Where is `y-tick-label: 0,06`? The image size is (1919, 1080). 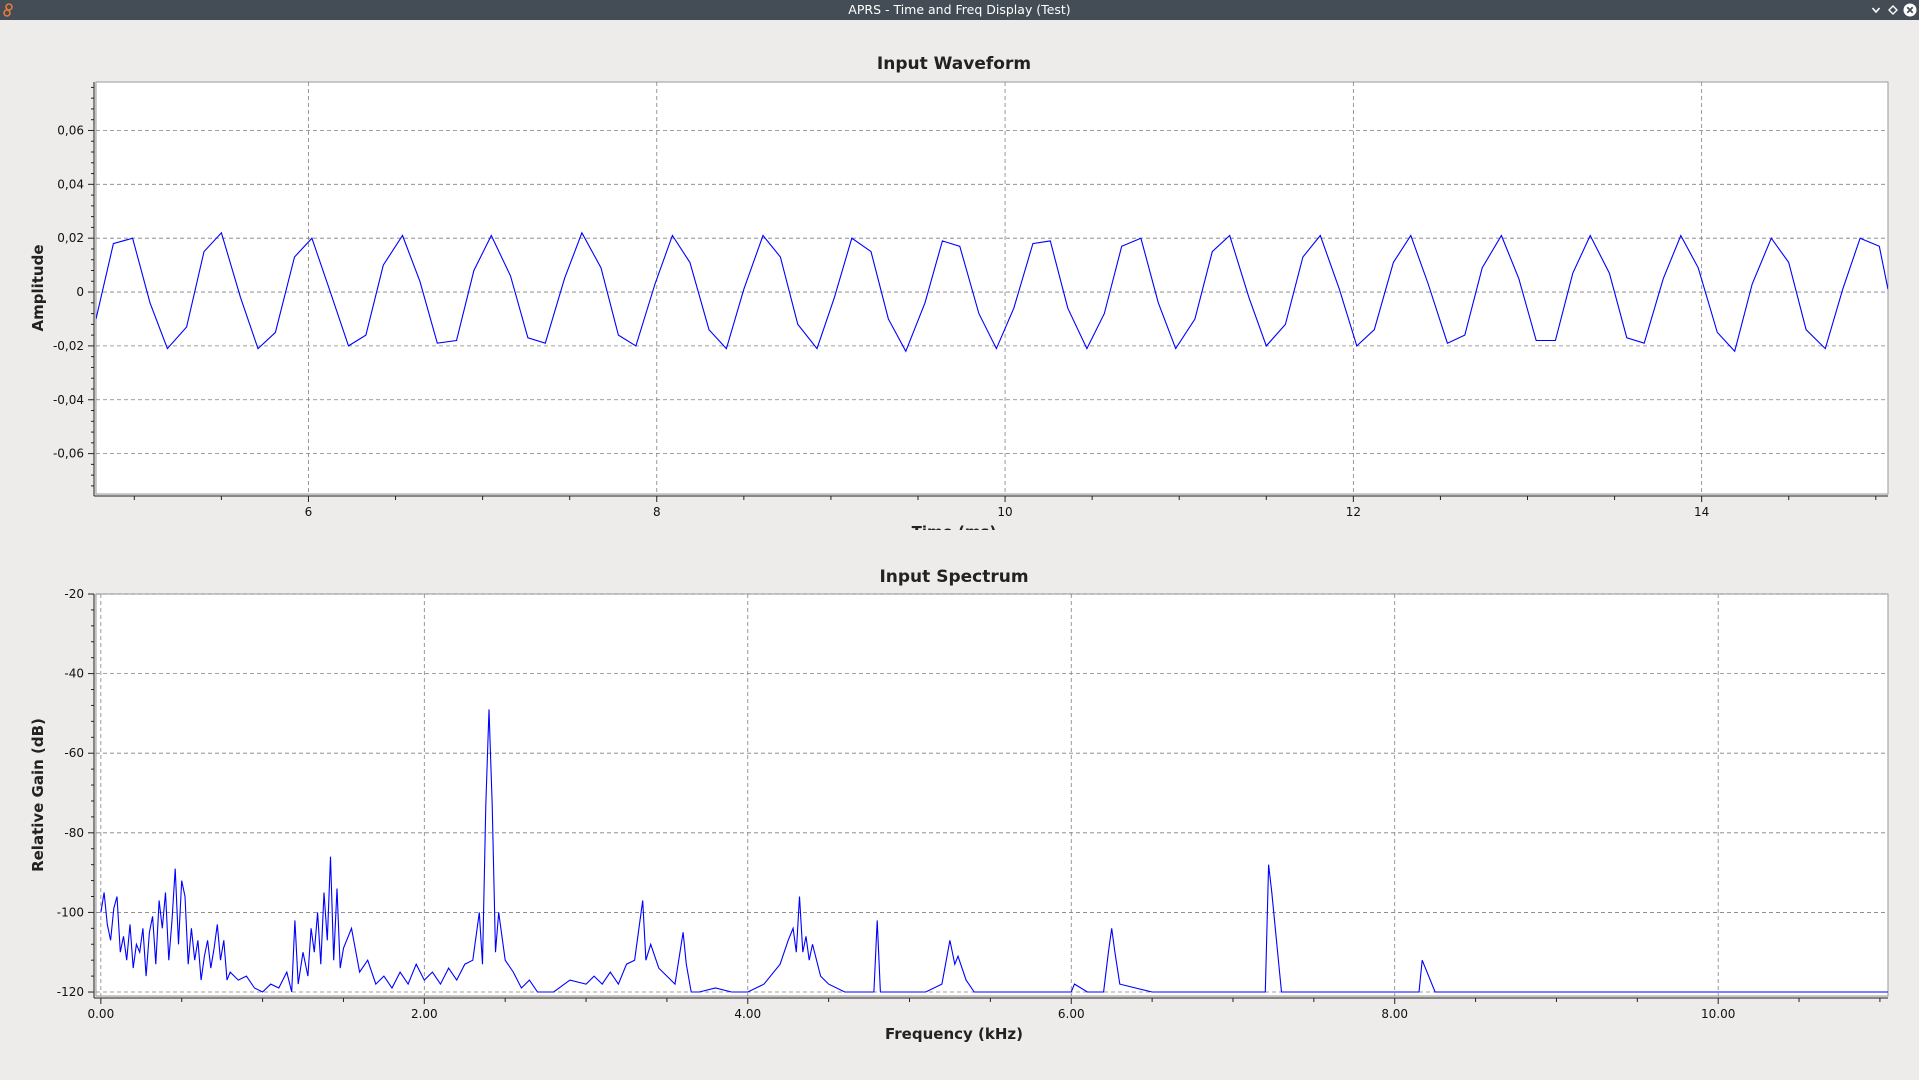 y-tick-label: 0,06 is located at coordinates (70, 130).